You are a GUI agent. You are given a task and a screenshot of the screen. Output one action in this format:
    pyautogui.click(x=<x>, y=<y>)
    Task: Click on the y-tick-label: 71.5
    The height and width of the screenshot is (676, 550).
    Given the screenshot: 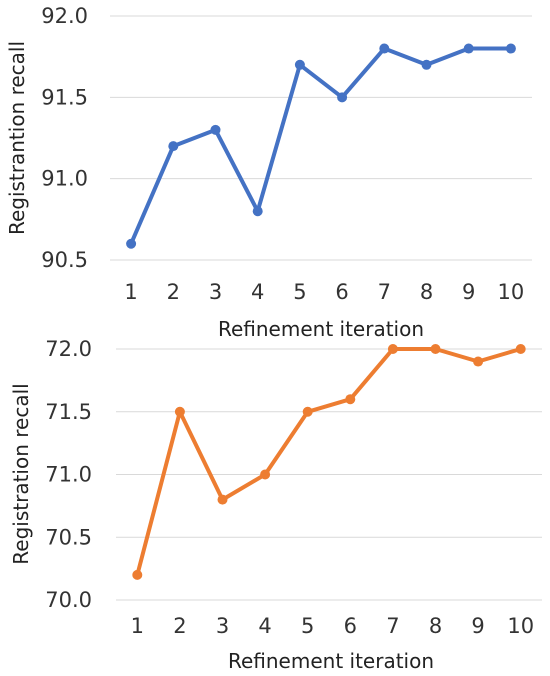 What is the action you would take?
    pyautogui.click(x=68, y=412)
    